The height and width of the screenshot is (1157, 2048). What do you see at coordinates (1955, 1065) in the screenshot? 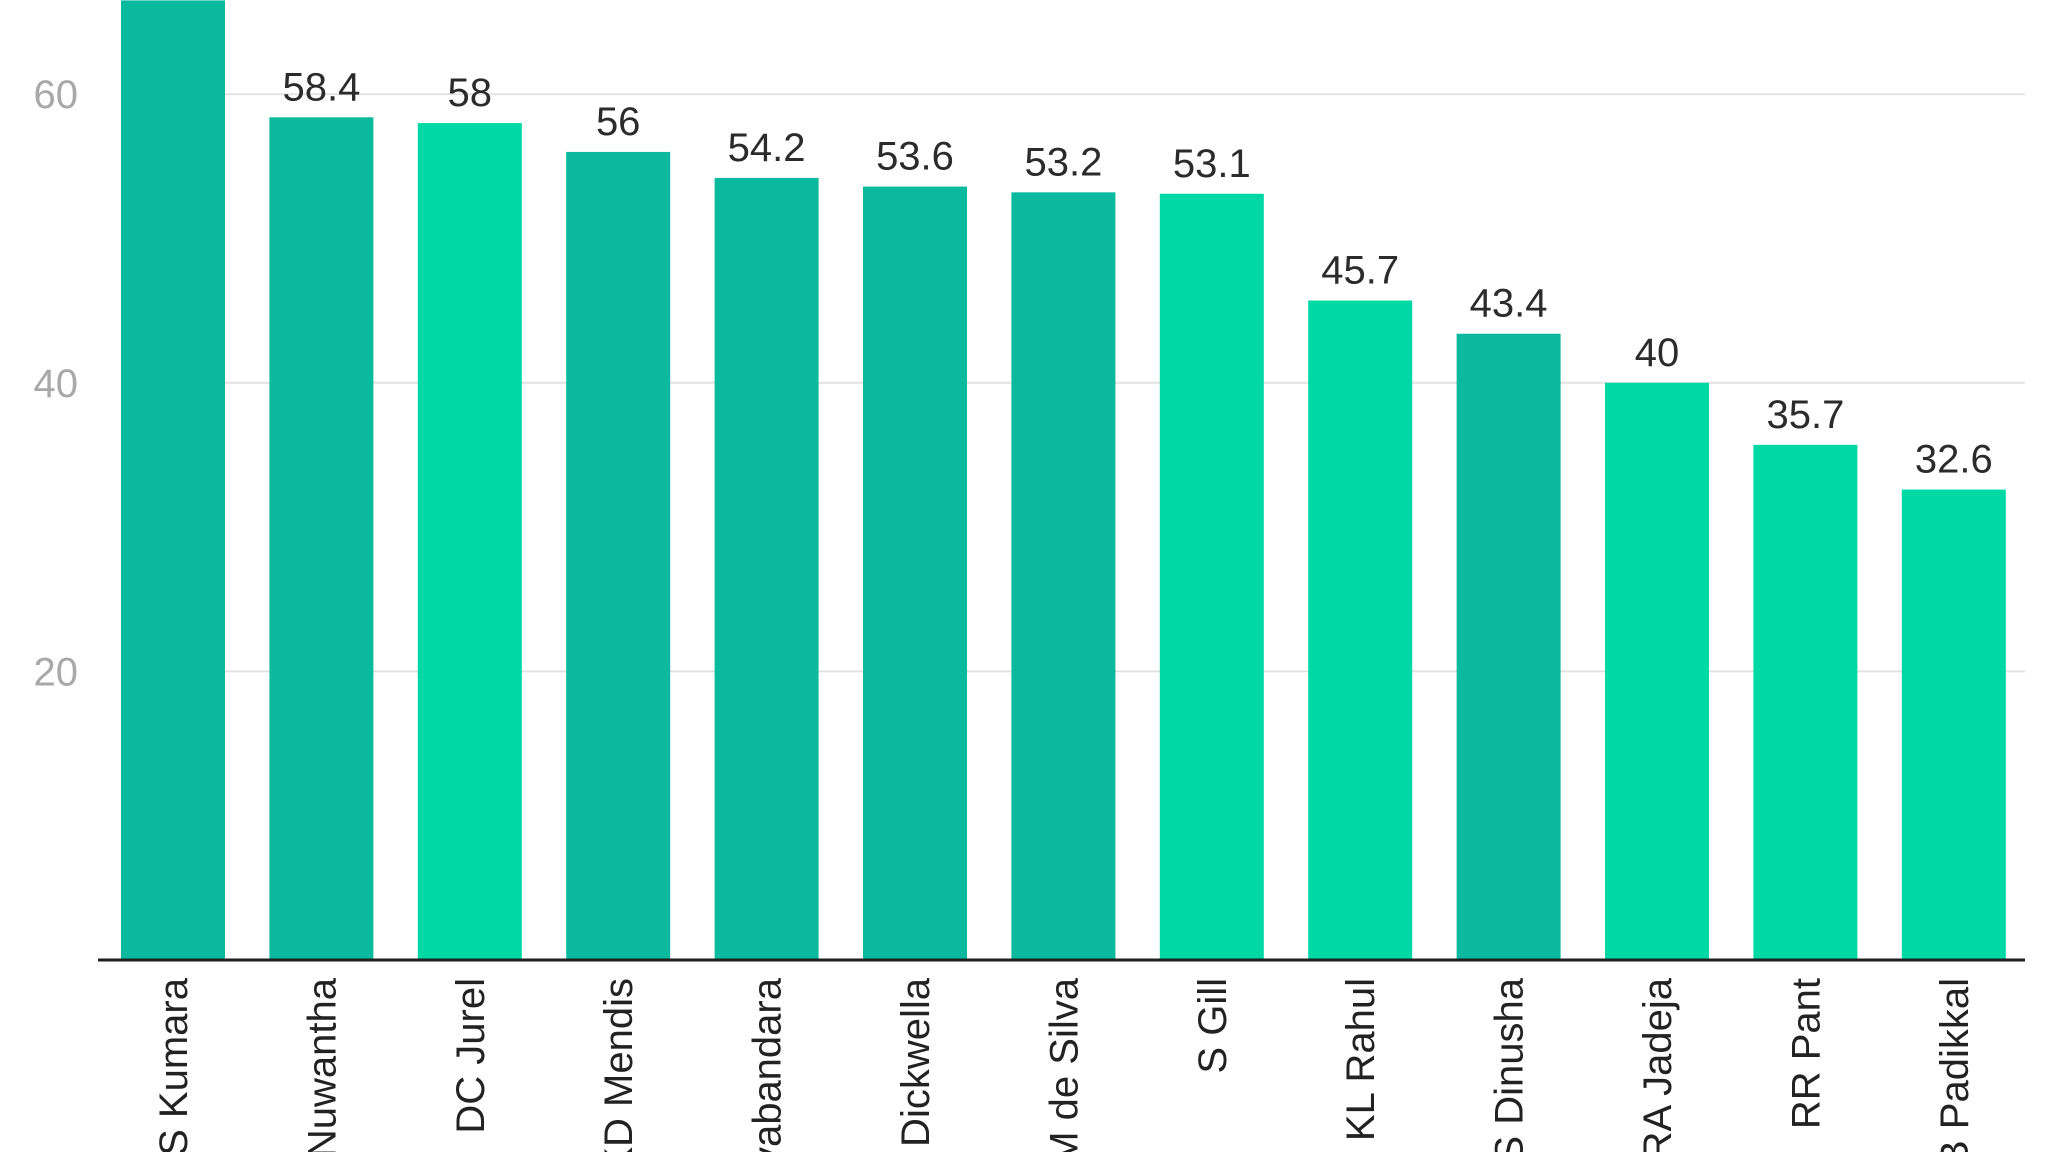
I see `x-tick-label: B Padikkal` at bounding box center [1955, 1065].